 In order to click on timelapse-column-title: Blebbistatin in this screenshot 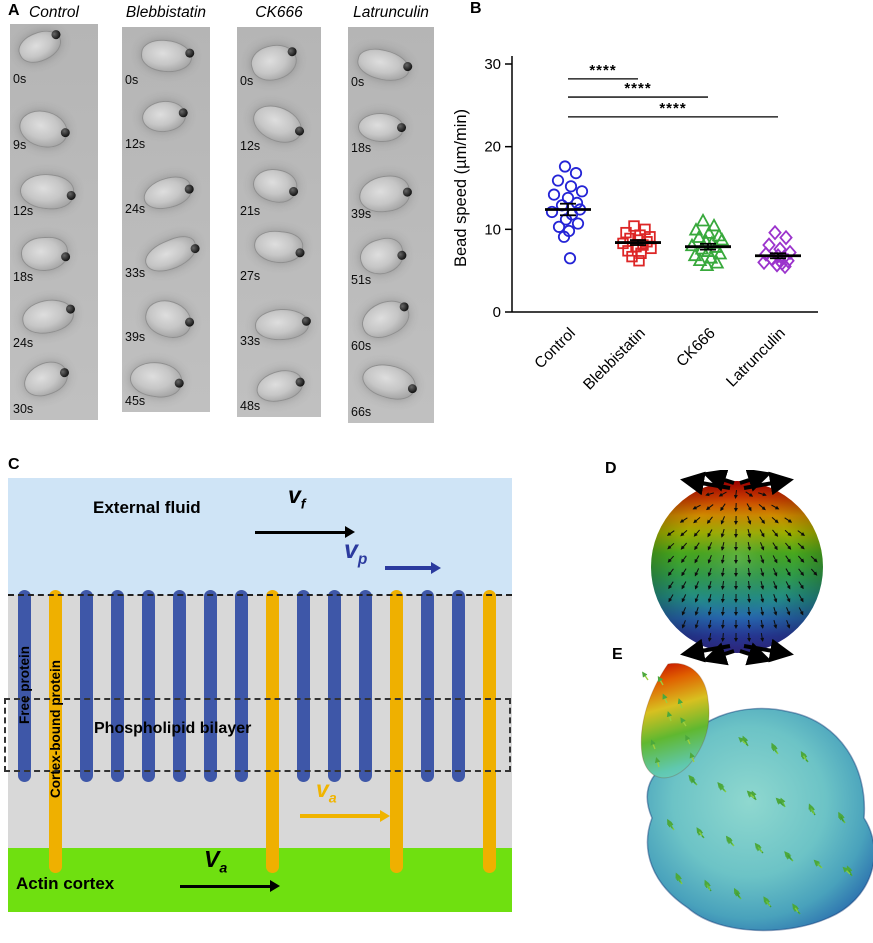, I will do `click(166, 12)`.